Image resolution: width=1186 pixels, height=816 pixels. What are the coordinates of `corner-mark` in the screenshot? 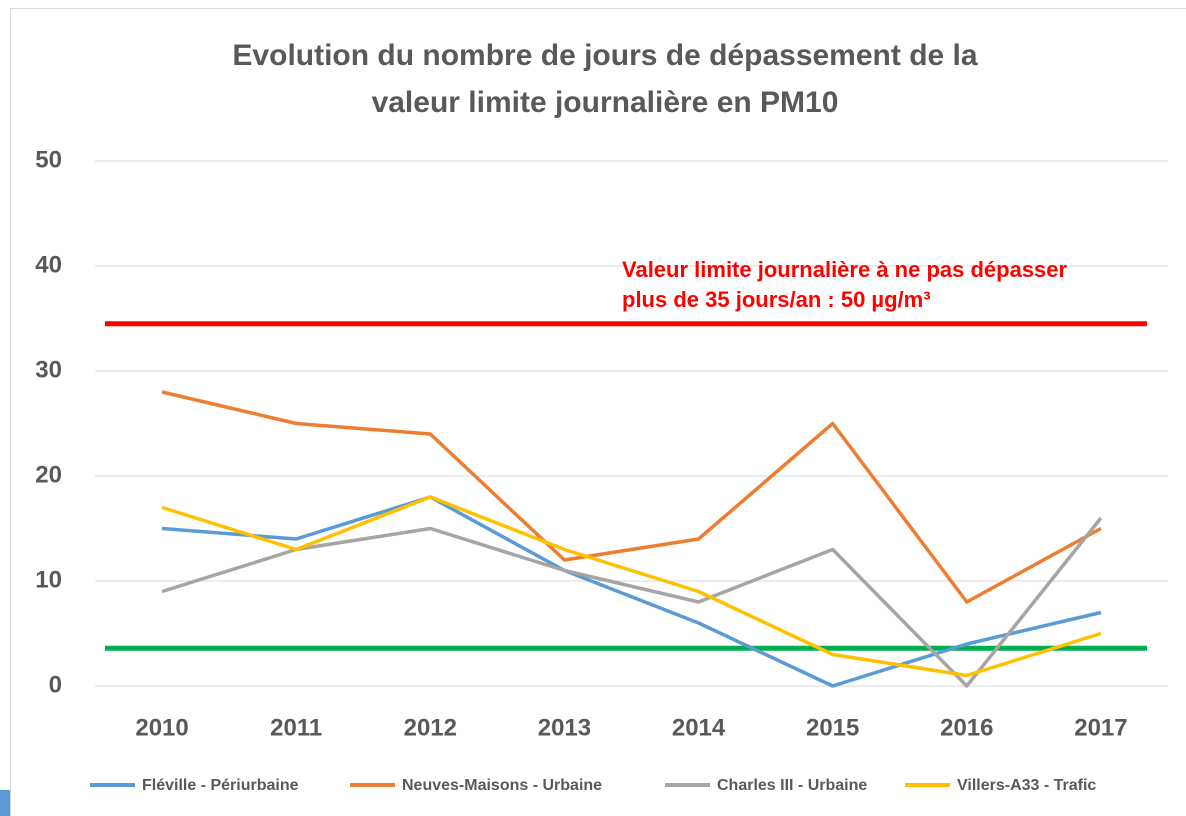 It's located at (5, 803).